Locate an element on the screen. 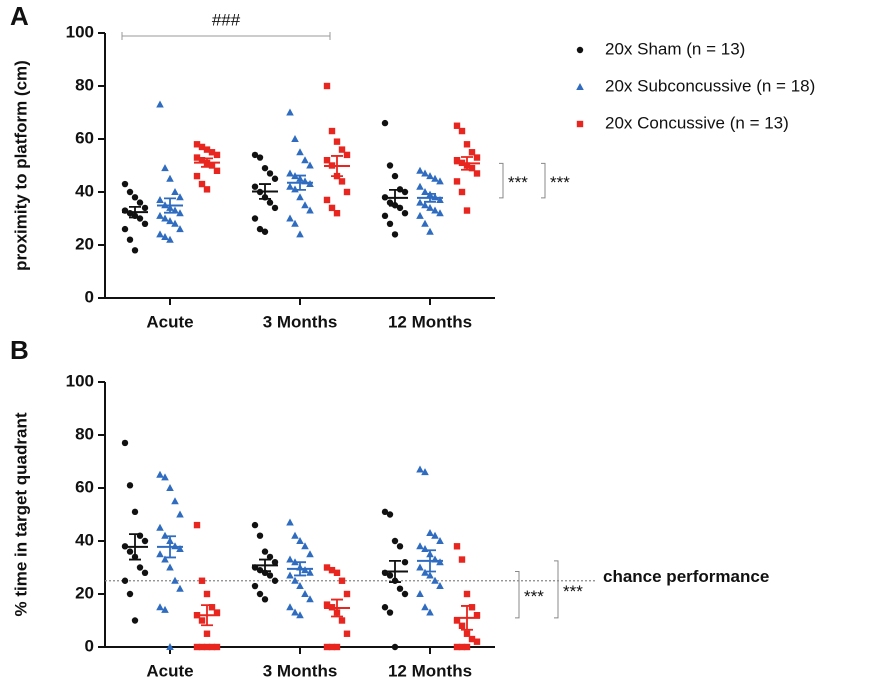 The image size is (878, 681). comparison-bracket is located at coordinates (517, 594).